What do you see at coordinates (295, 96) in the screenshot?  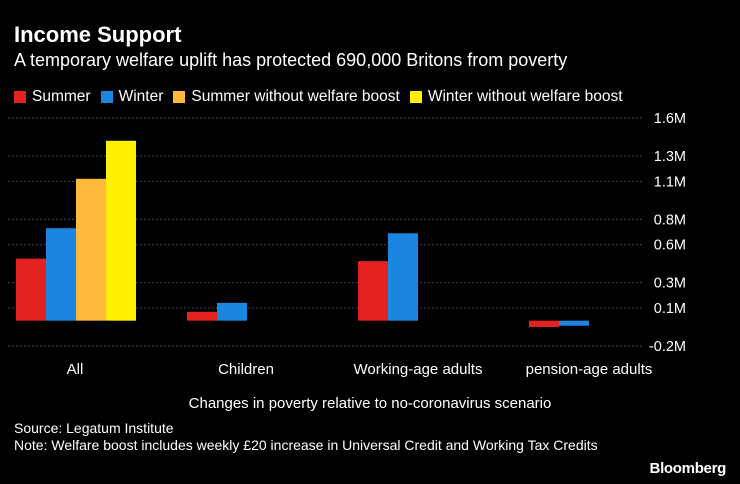 I see `legend-label-summer-no-boost: Summer without welfare boost` at bounding box center [295, 96].